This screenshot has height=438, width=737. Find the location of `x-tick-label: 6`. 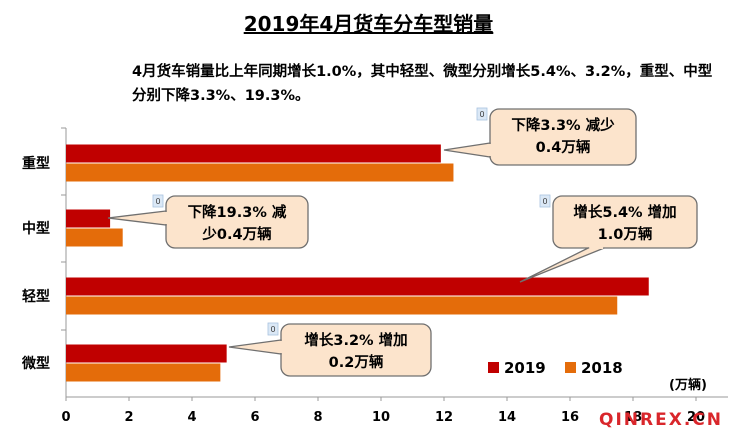

x-tick-label: 6 is located at coordinates (254, 417).